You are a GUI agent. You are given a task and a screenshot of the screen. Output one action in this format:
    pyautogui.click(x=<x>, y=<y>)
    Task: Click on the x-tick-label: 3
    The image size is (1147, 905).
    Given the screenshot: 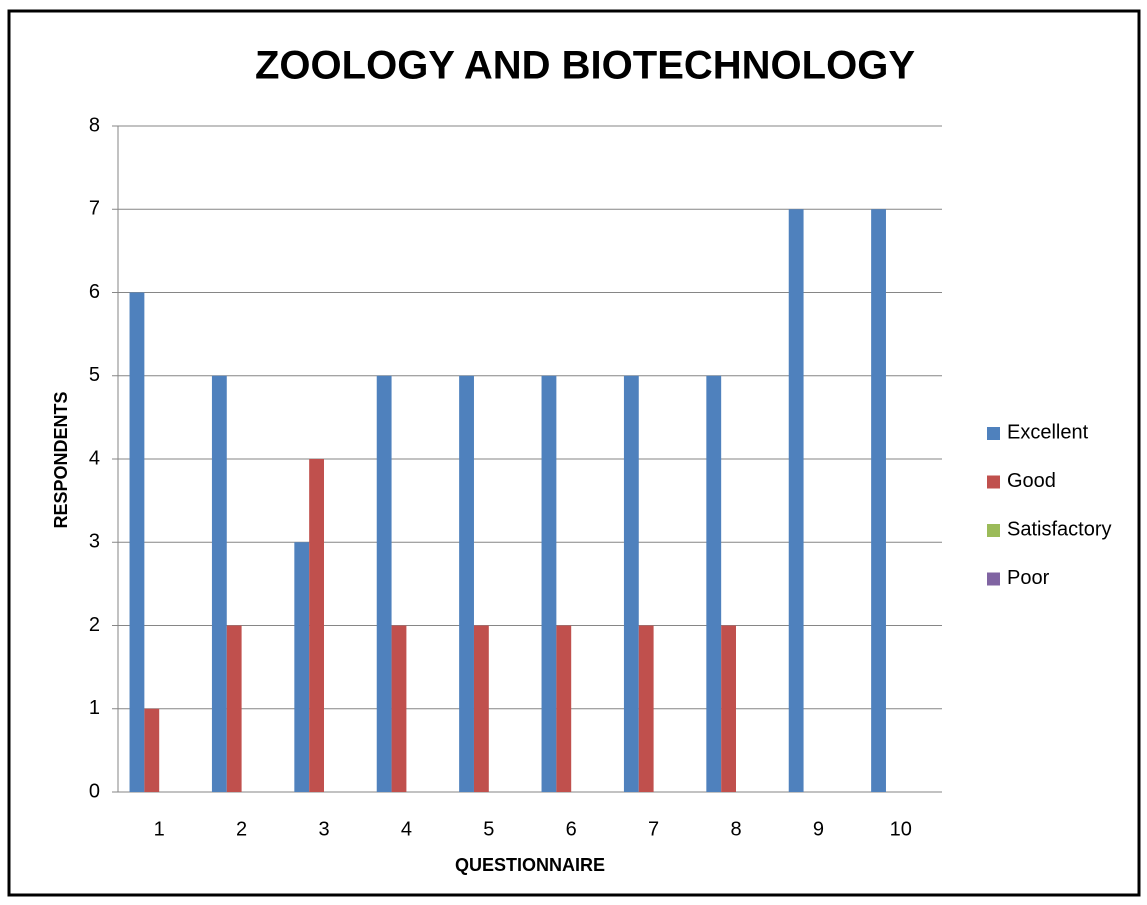 What is the action you would take?
    pyautogui.click(x=323, y=829)
    